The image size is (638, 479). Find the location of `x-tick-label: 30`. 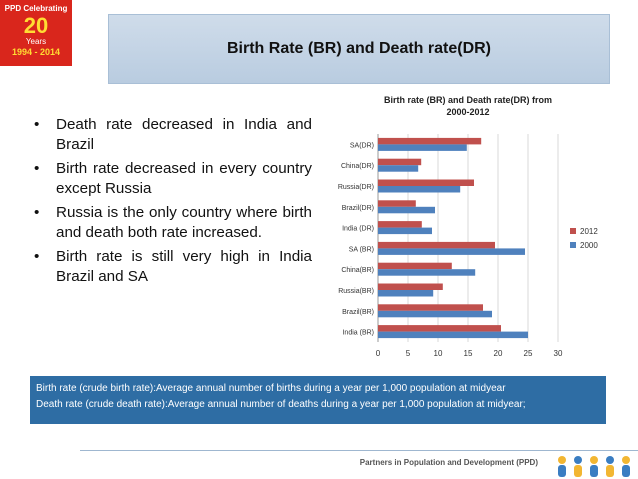

x-tick-label: 30 is located at coordinates (558, 353).